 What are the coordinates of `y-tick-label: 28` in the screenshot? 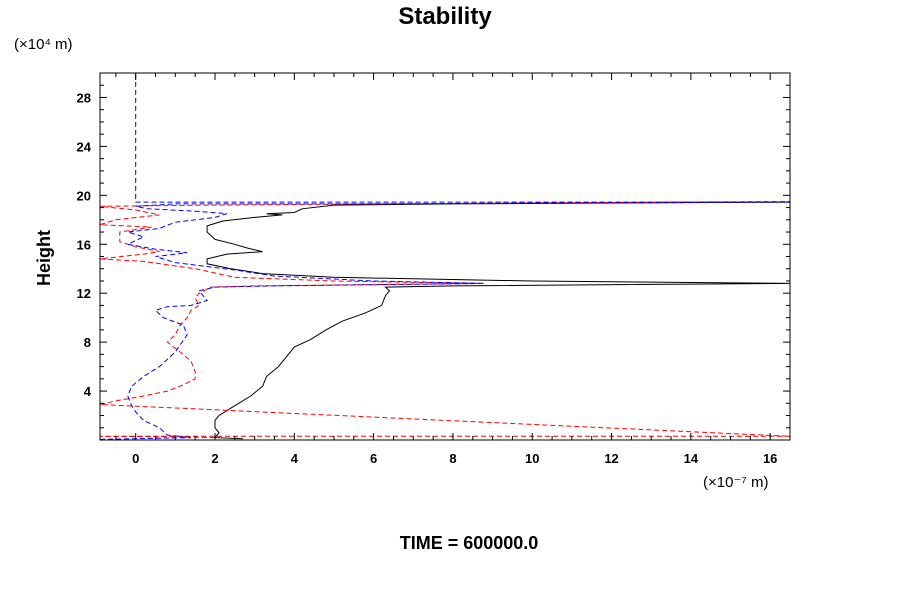 It's located at (84, 97).